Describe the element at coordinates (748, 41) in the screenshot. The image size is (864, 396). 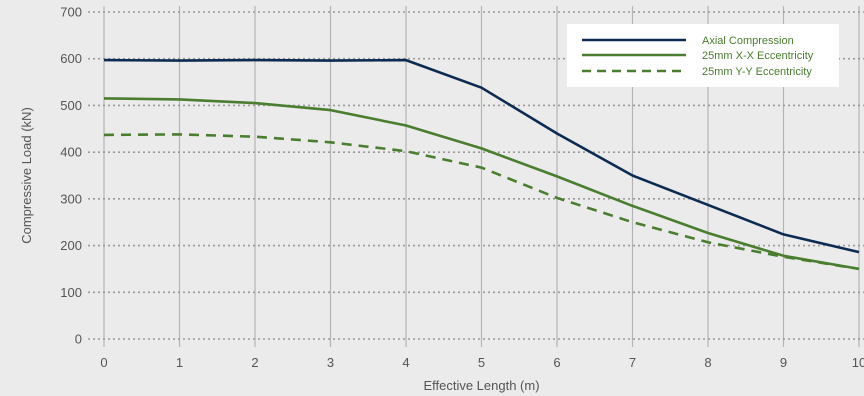
I see `legend-label-0: Axial Compression` at that location.